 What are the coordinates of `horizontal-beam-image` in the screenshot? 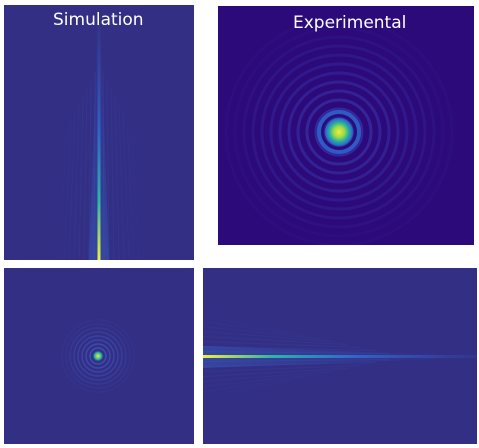 It's located at (340, 356).